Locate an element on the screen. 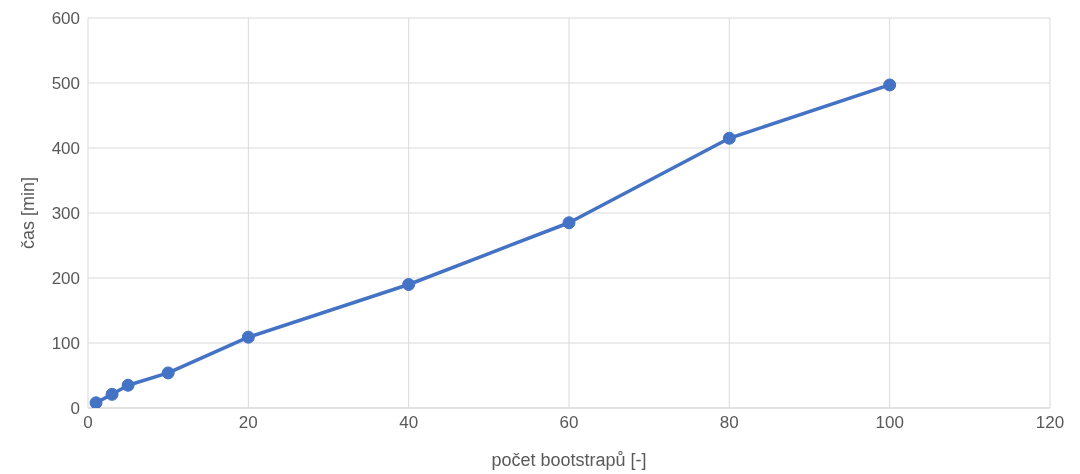  y-tick-label: 100 is located at coordinates (65, 344).